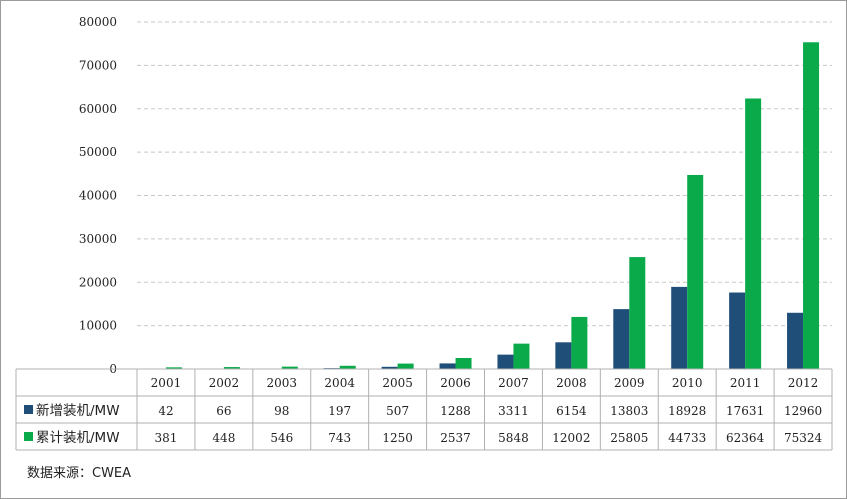 The height and width of the screenshot is (499, 847). Describe the element at coordinates (165, 411) in the screenshot. I see `data-label: 42` at that location.